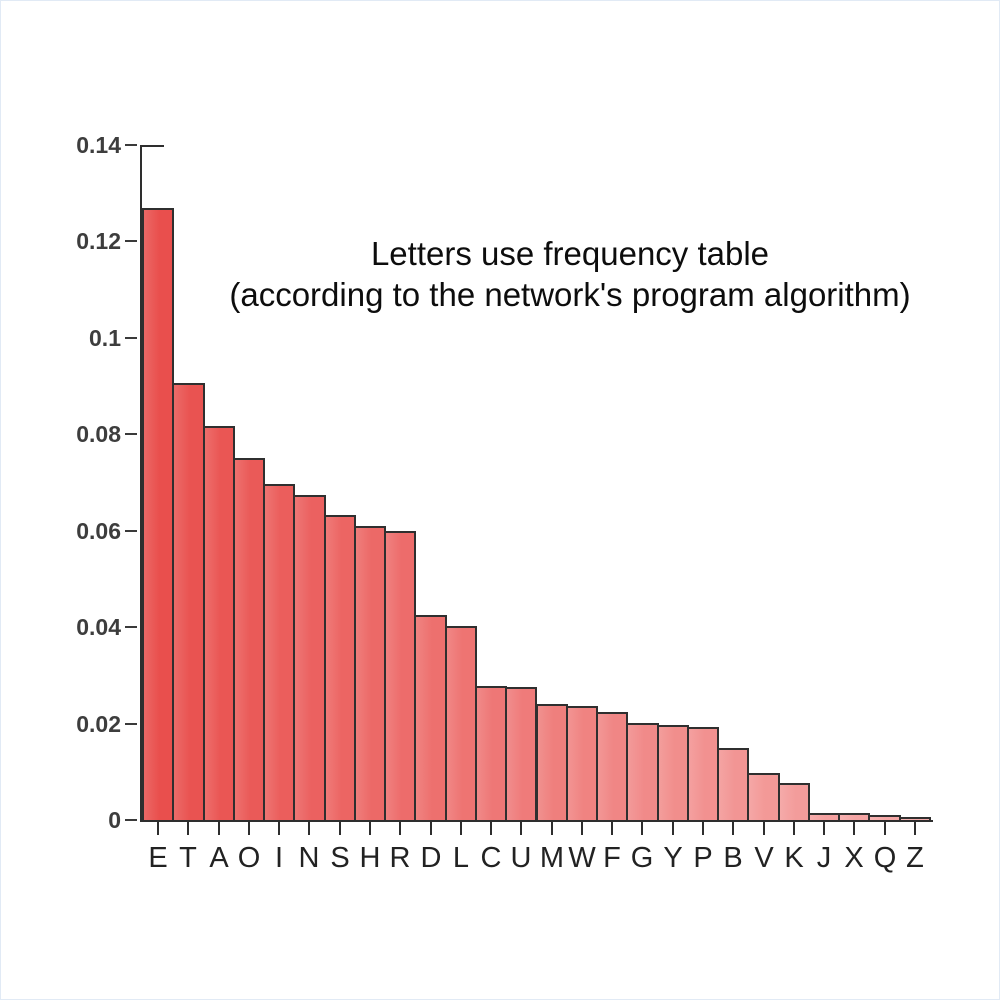 Image resolution: width=1000 pixels, height=1000 pixels. I want to click on y-tick-label-0-1: 0.1, so click(105, 338).